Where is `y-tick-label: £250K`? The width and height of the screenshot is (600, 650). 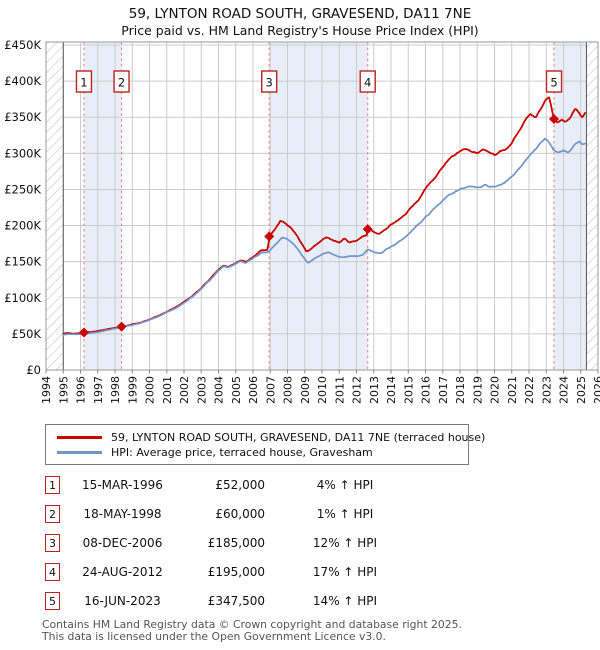
y-tick-label: £250K is located at coordinates (22, 189).